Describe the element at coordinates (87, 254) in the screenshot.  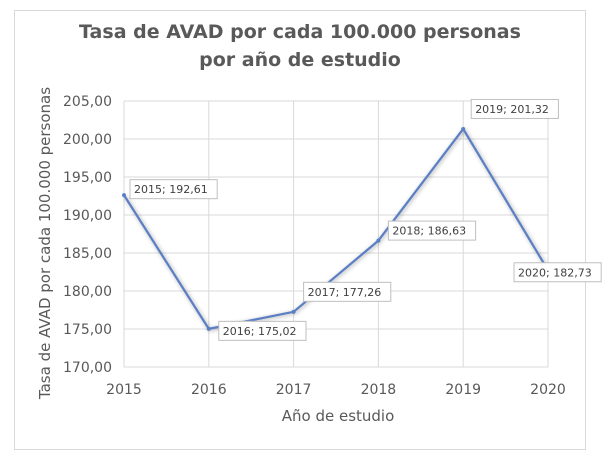
I see `y-tick-label: 185,00` at that location.